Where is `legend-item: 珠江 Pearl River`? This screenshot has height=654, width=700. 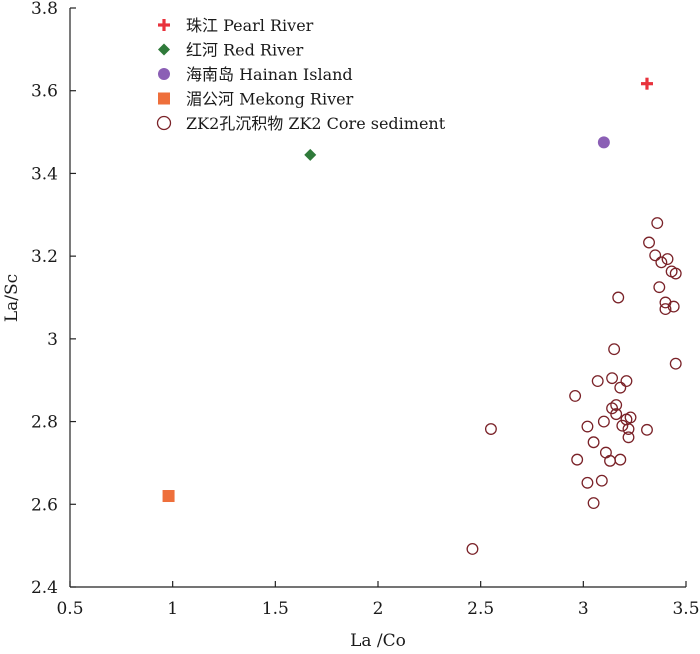 legend-item: 珠江 Pearl River is located at coordinates (236, 25).